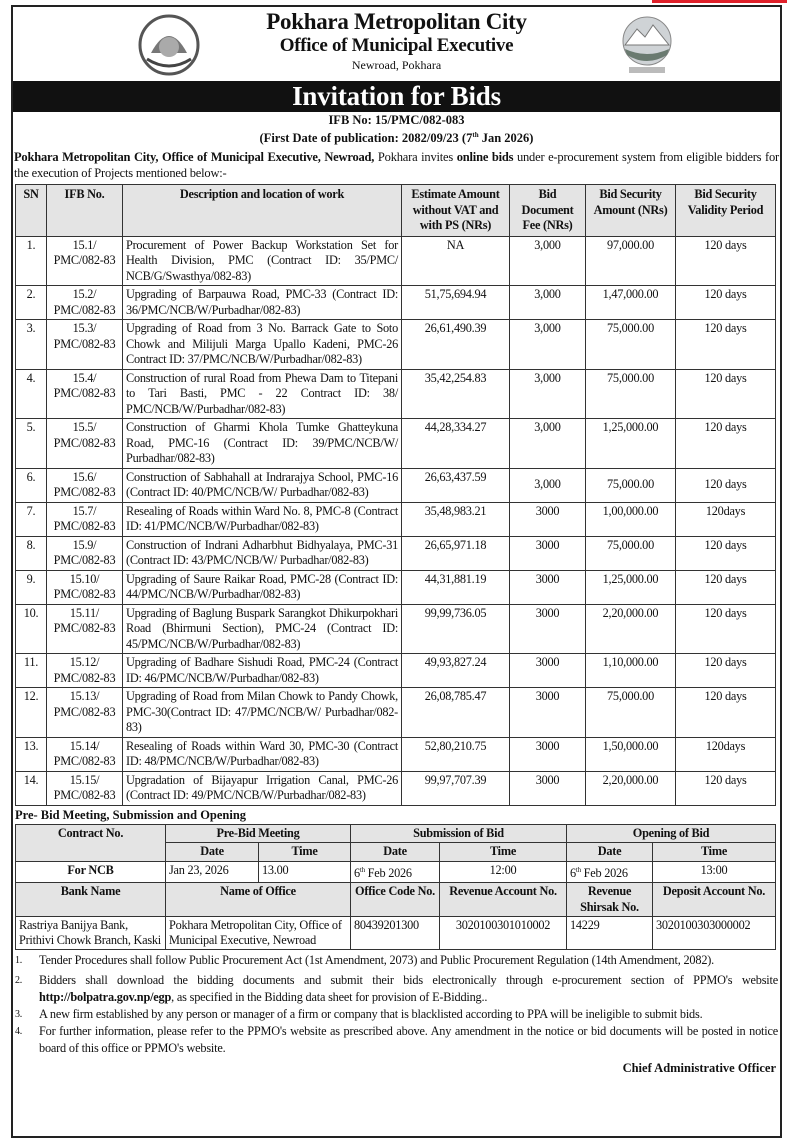  What do you see at coordinates (609, 872) in the screenshot?
I see `opening-date: 6th Feb 2026` at bounding box center [609, 872].